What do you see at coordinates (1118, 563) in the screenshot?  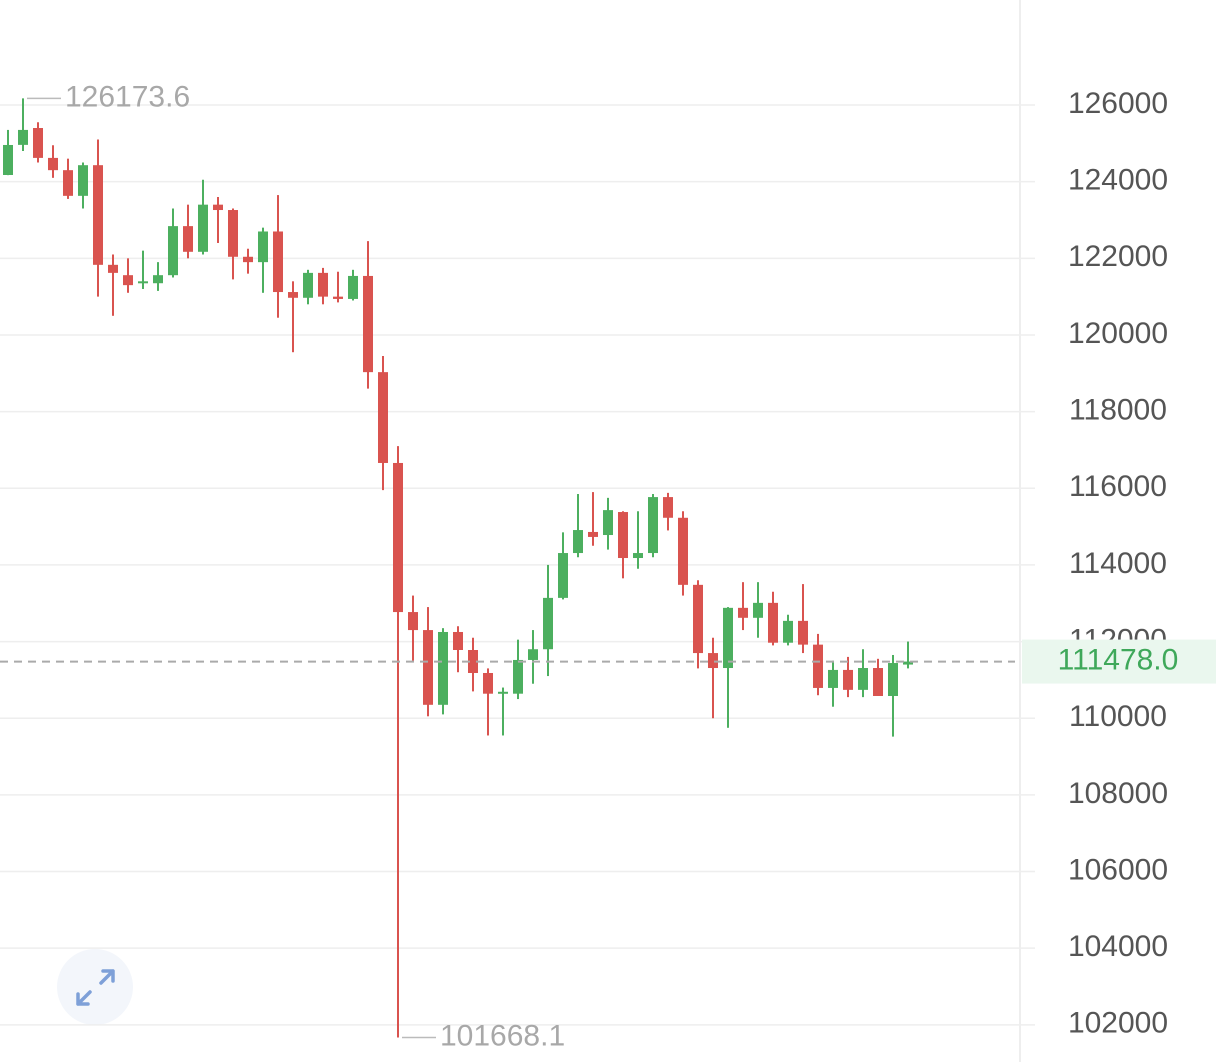 I see `y-tick-label: 114000` at bounding box center [1118, 563].